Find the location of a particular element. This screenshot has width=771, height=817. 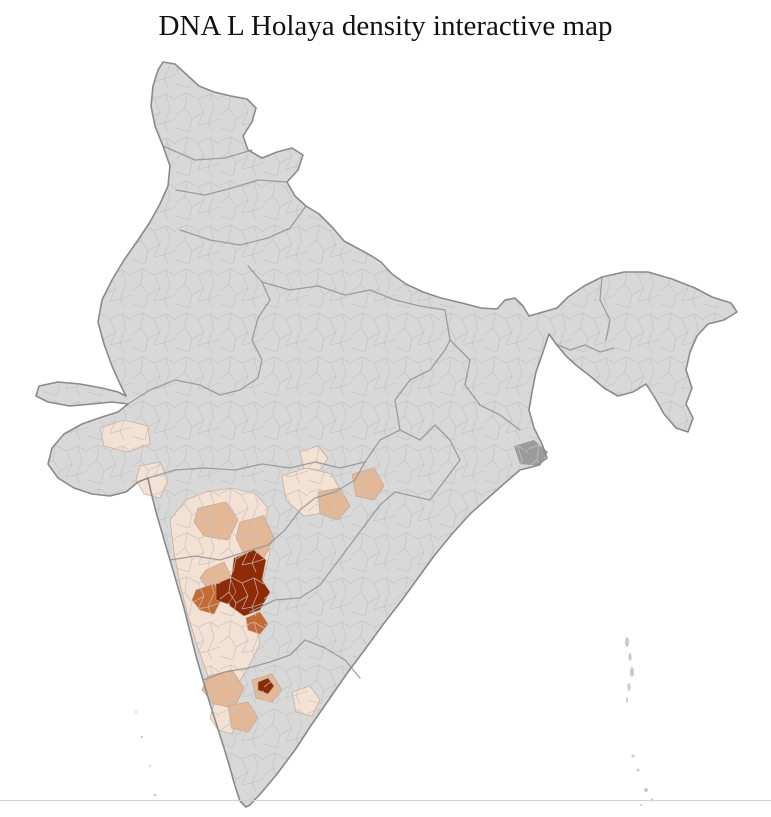

bottom-divider is located at coordinates (385, 800).